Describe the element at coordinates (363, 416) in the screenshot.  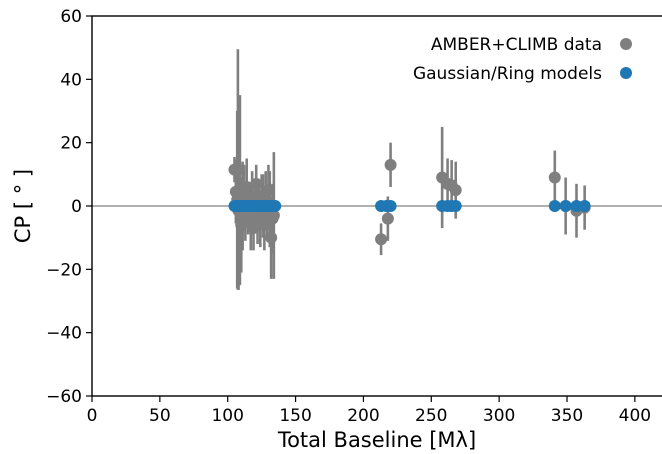
I see `x-tick-label: 200` at that location.